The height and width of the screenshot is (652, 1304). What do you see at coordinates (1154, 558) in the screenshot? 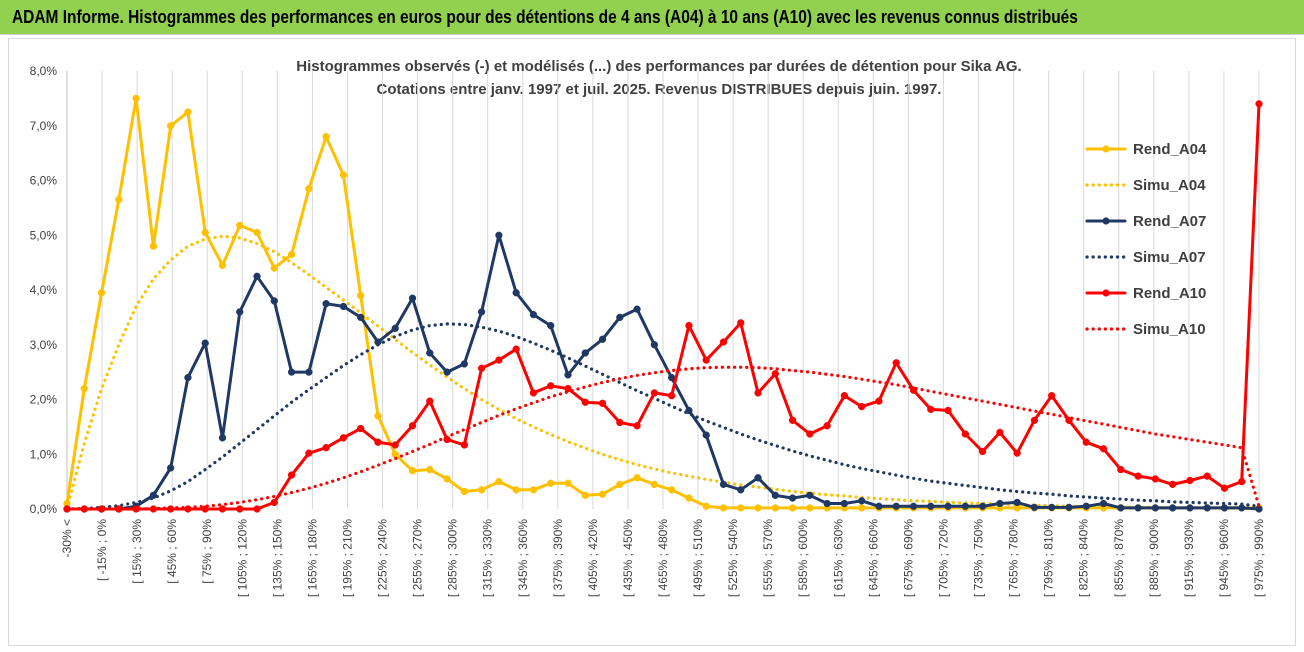
I see `x-tick-label: [ 885% ; 900%` at bounding box center [1154, 558].